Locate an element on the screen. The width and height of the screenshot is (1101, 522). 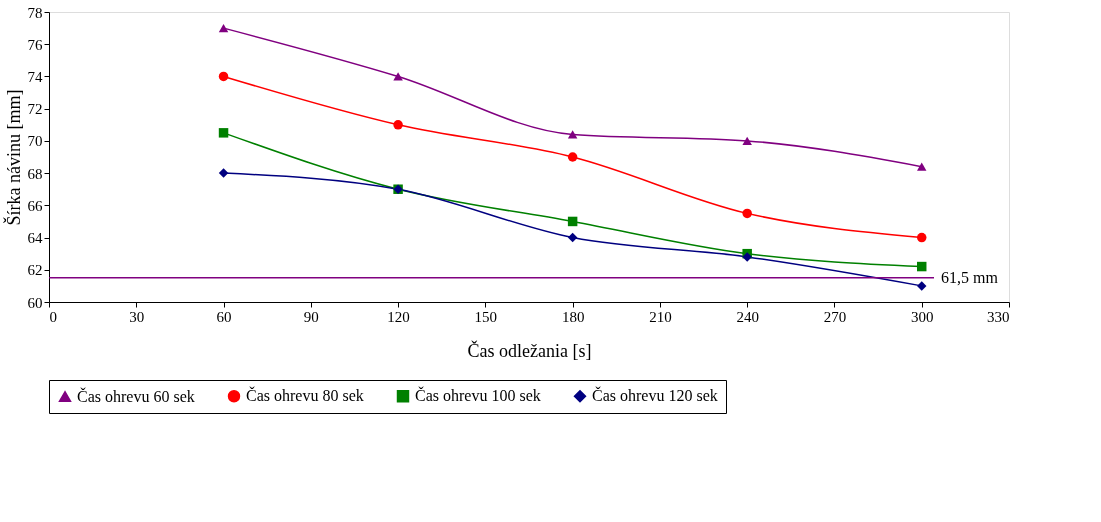
y-tick-label: 72 is located at coordinates (35, 109).